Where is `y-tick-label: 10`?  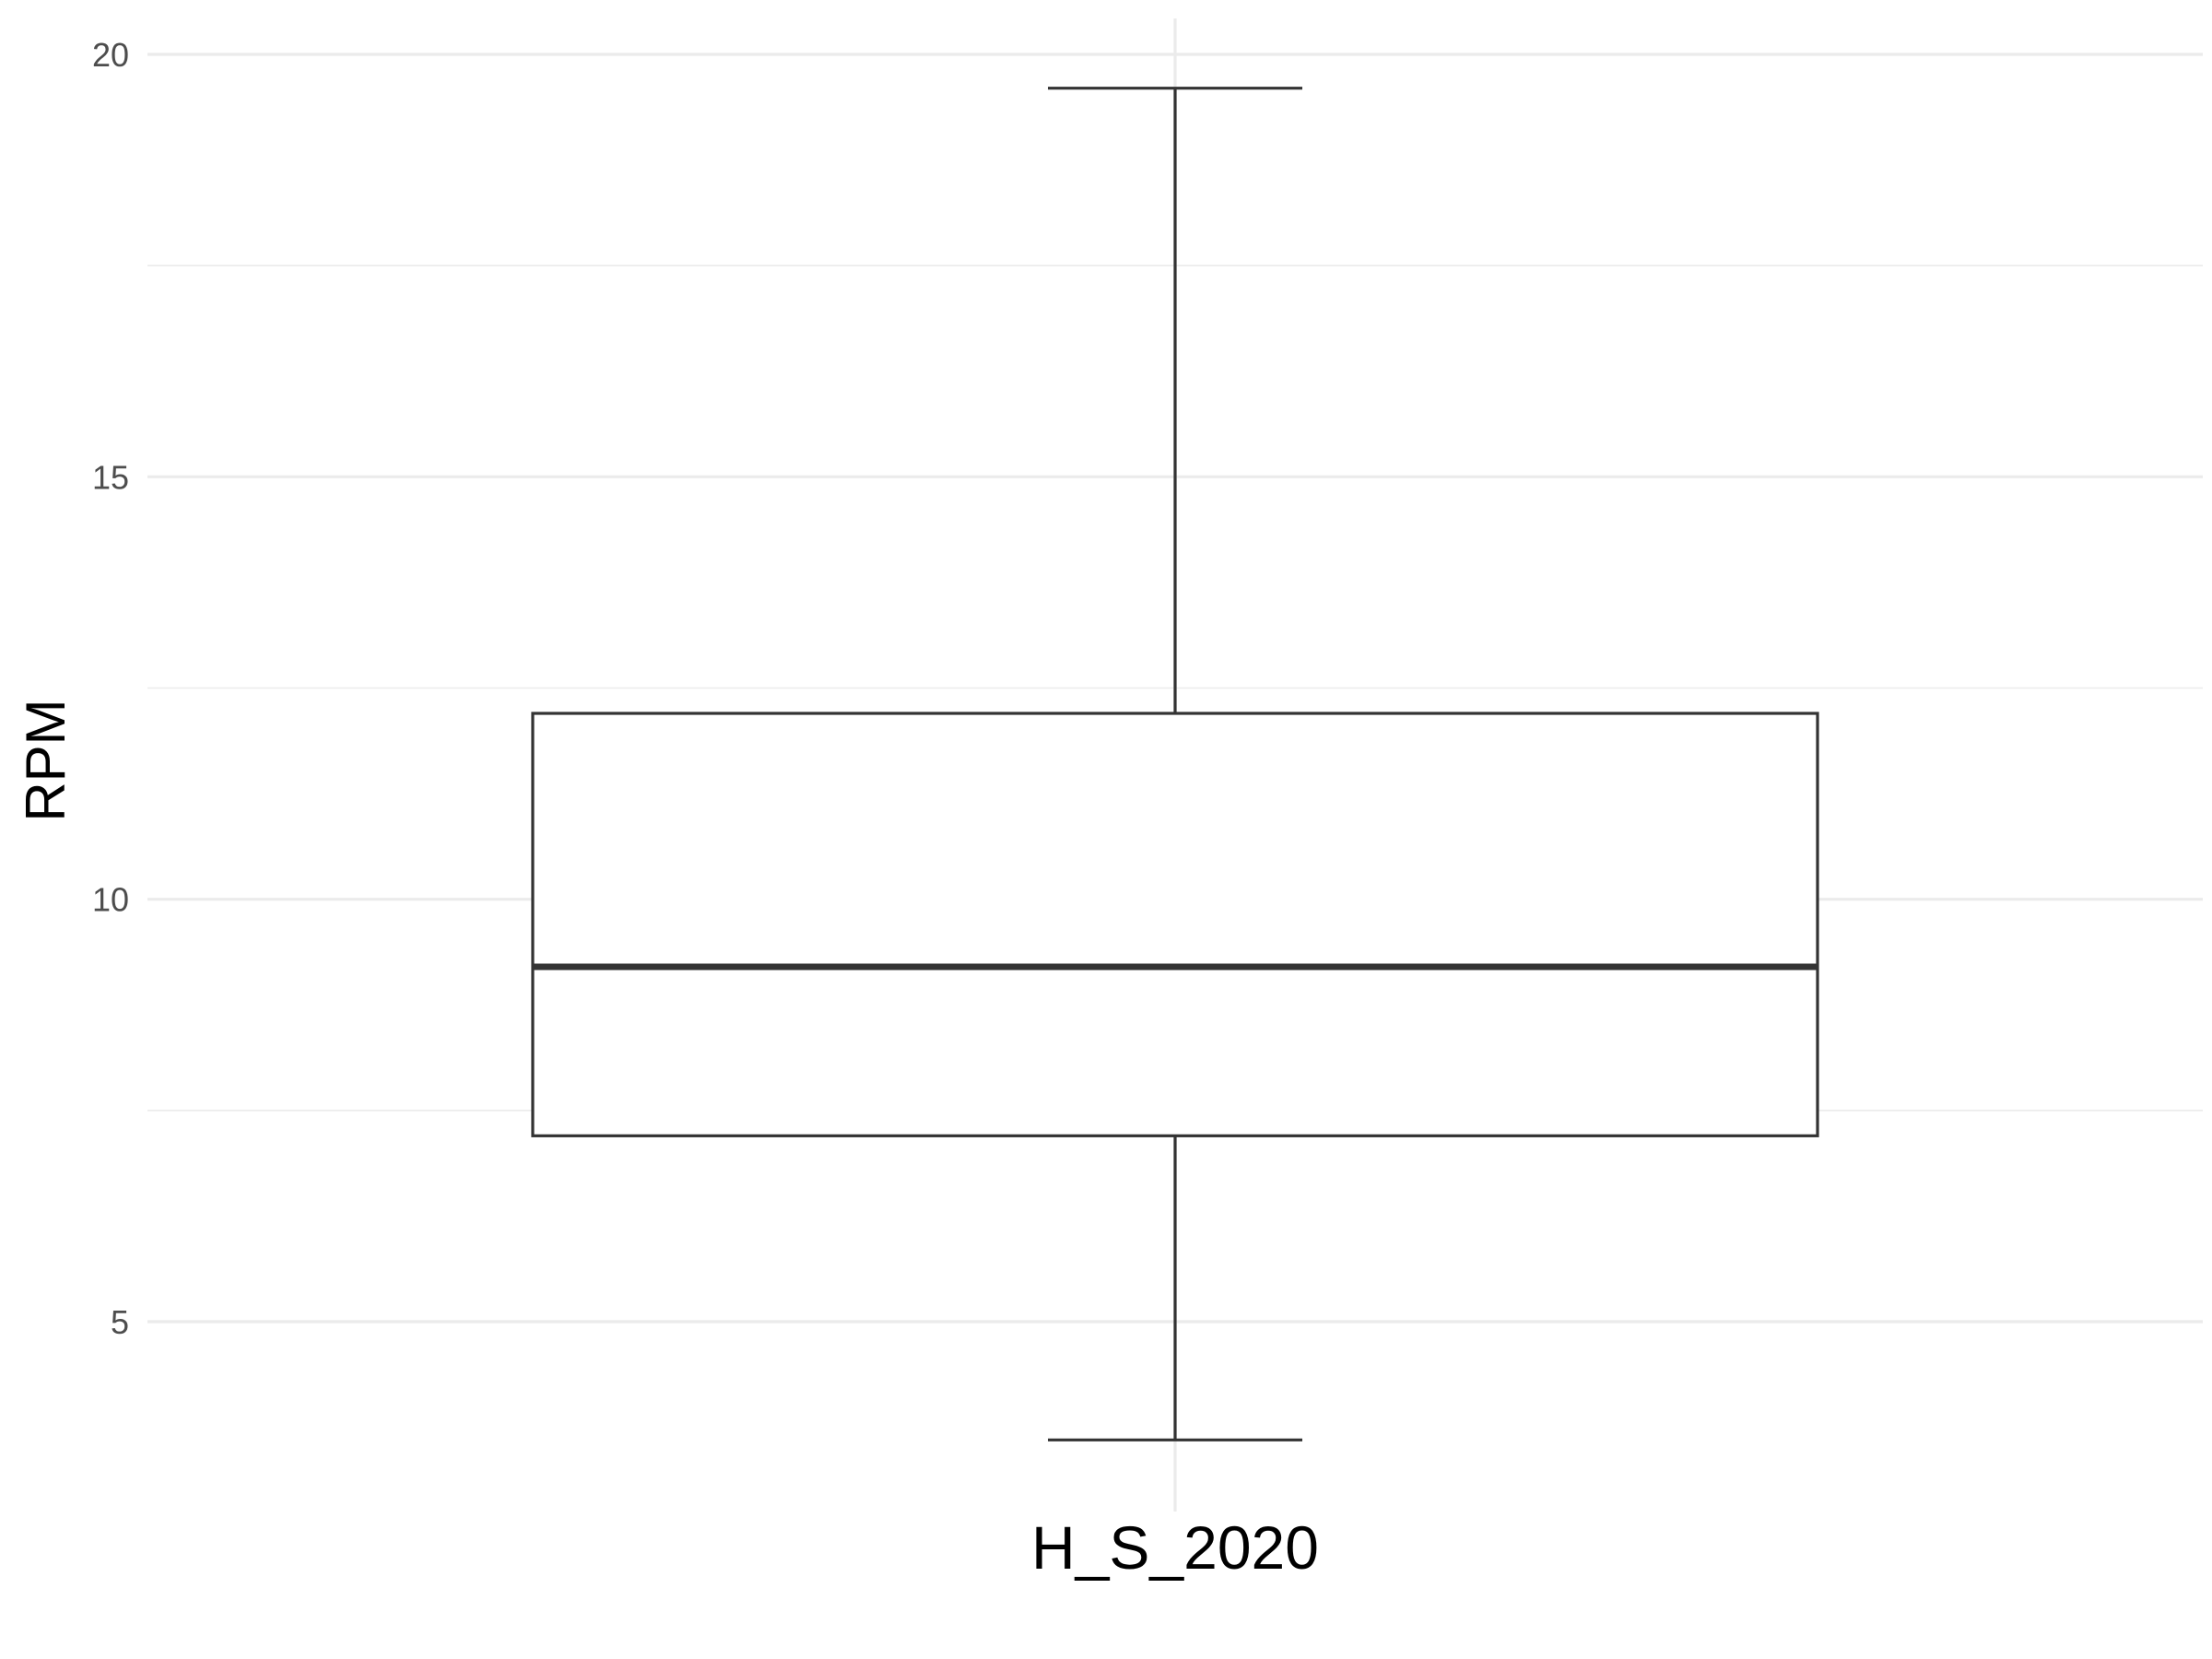 y-tick-label: 10 is located at coordinates (110, 900).